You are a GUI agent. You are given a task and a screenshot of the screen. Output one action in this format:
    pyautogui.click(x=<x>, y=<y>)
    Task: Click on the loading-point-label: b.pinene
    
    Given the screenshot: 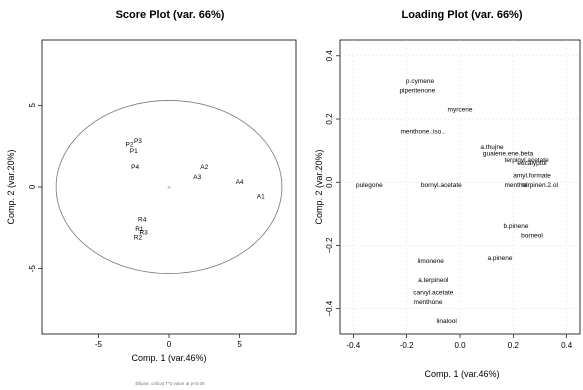 What is the action you would take?
    pyautogui.click(x=516, y=226)
    